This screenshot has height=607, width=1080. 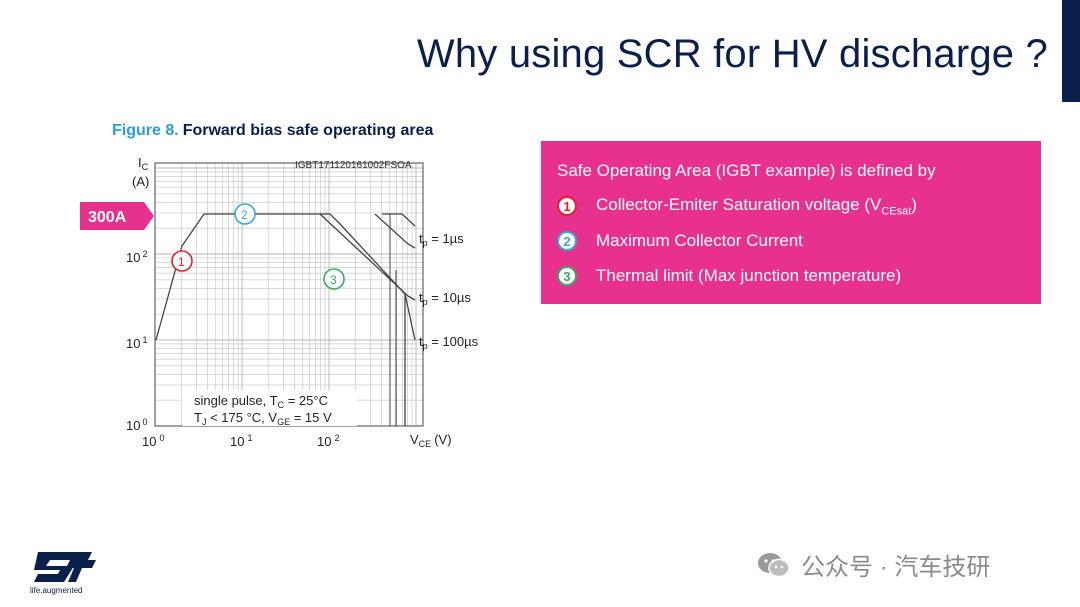 I want to click on wechat-icon, so click(x=774, y=565).